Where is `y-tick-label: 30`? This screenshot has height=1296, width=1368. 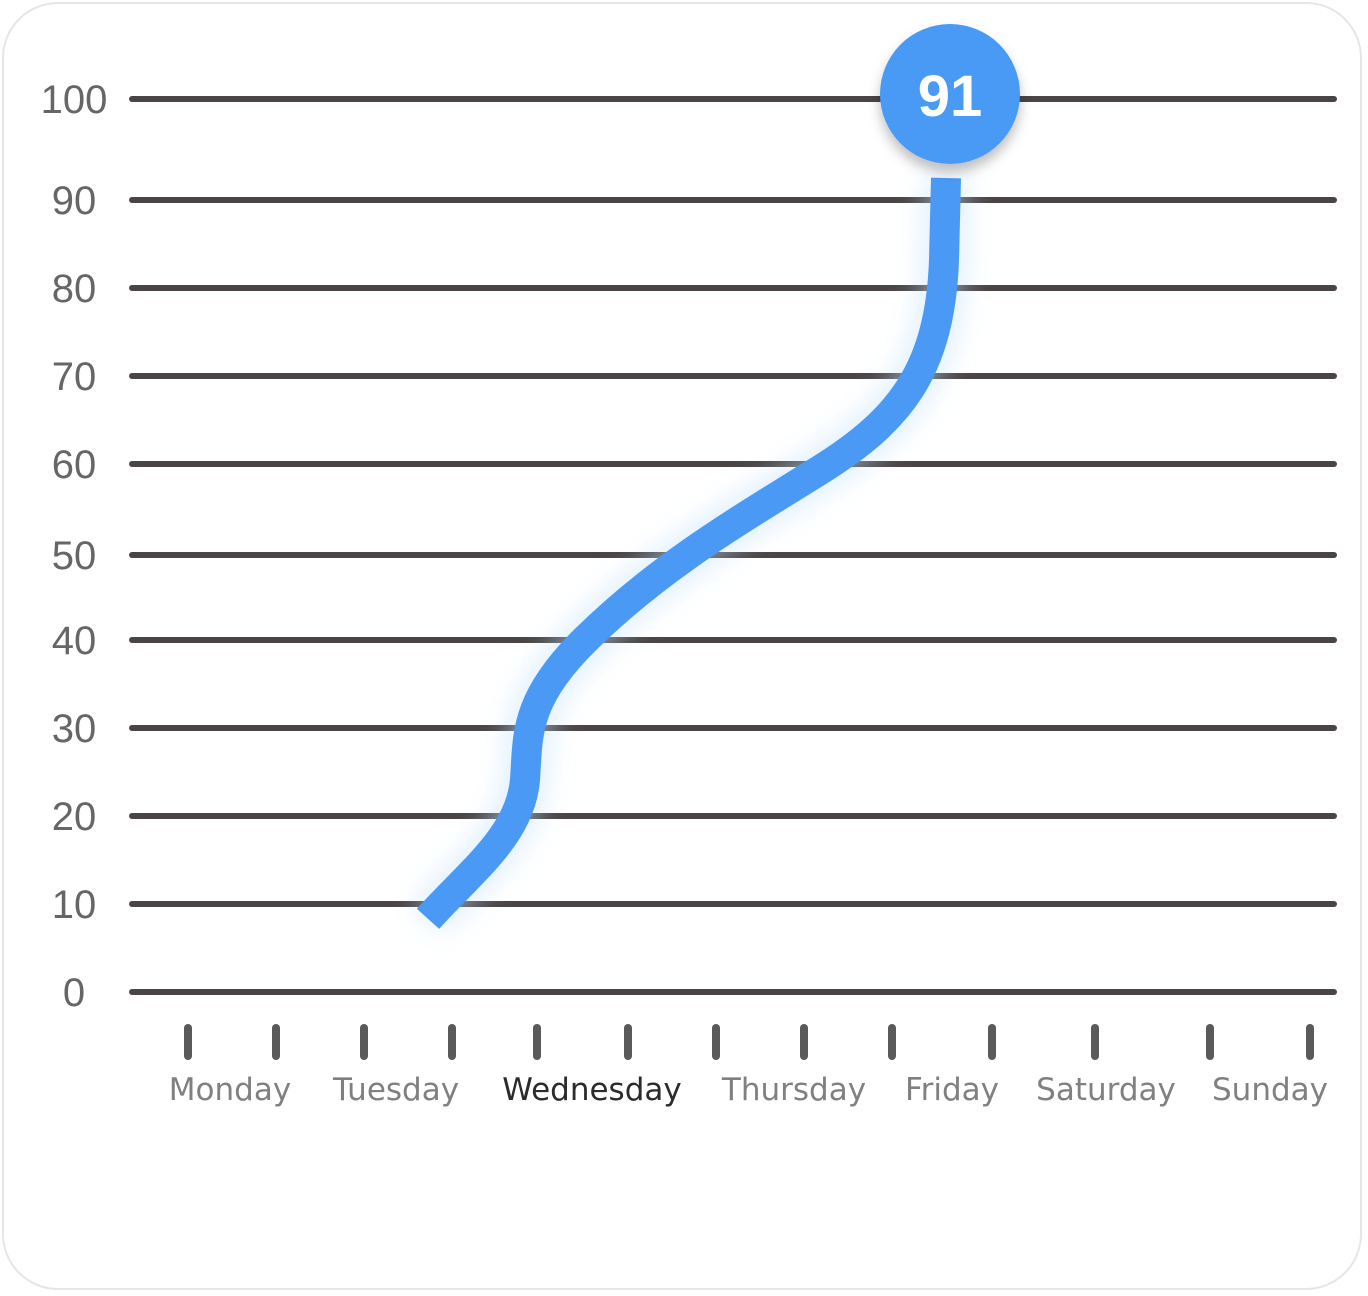
y-tick-label: 30 is located at coordinates (74, 729).